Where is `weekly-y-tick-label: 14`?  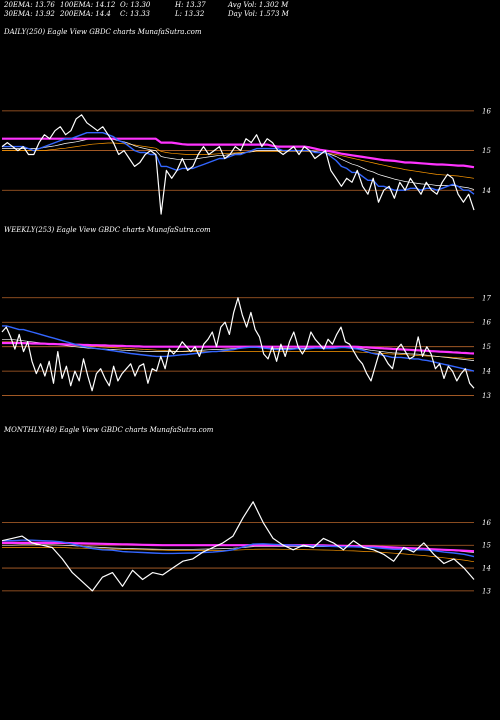
weekly-y-tick-label: 14 is located at coordinates (486, 372).